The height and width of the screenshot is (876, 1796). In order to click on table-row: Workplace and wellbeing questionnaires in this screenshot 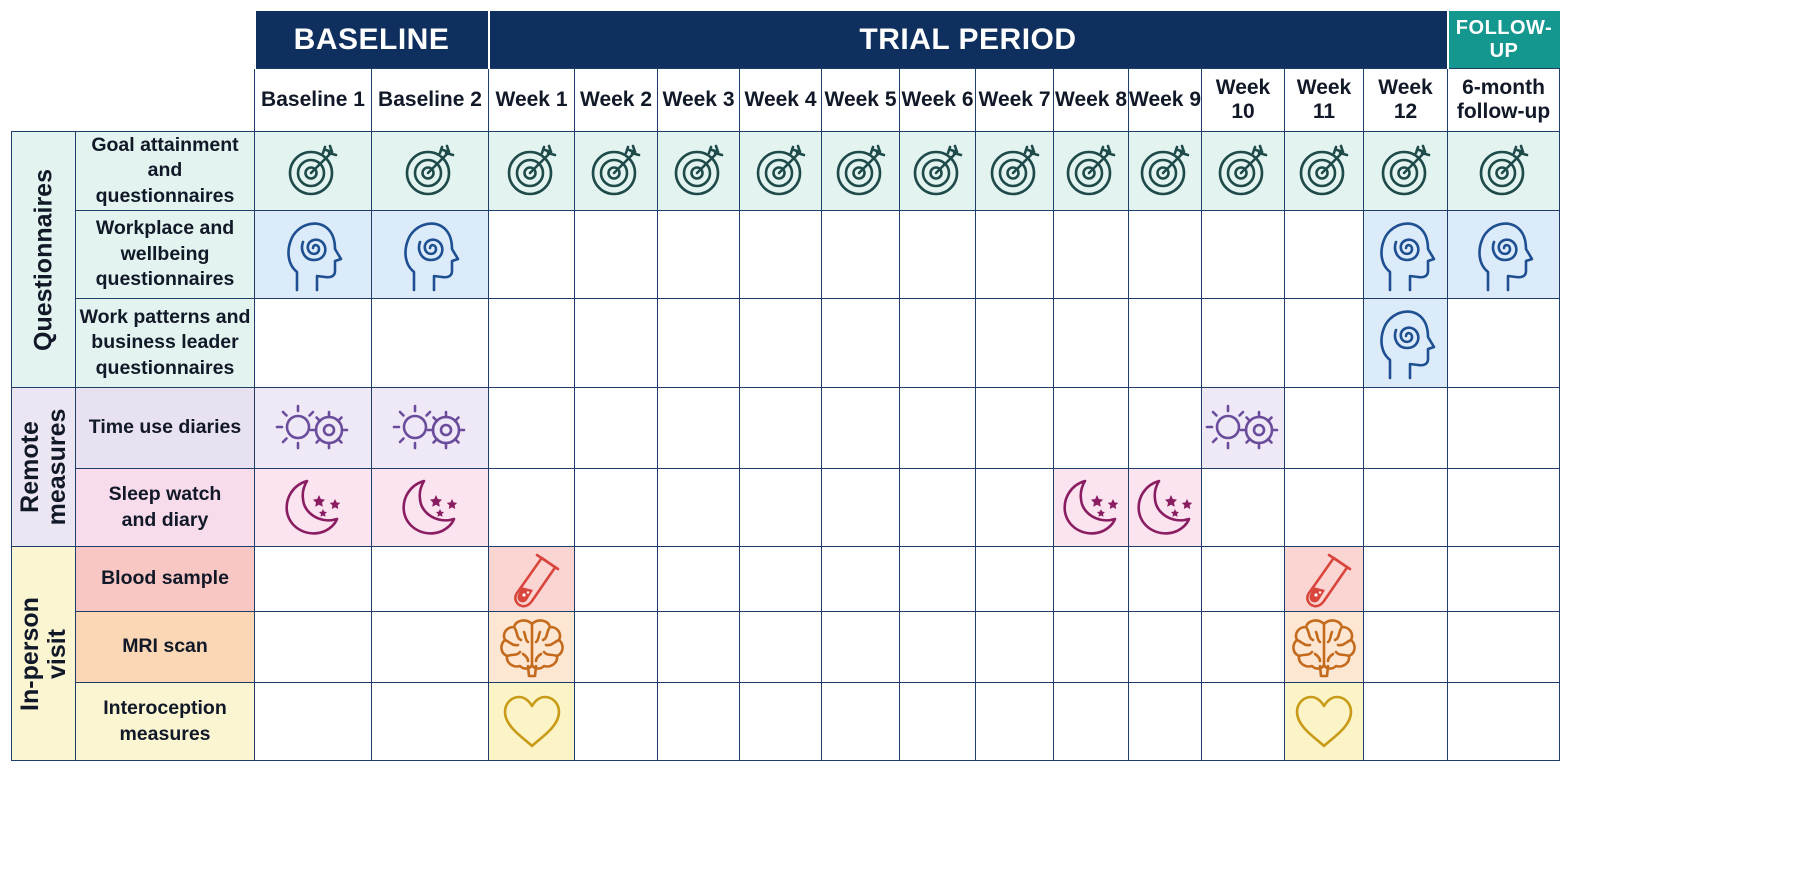, I will do `click(786, 254)`.